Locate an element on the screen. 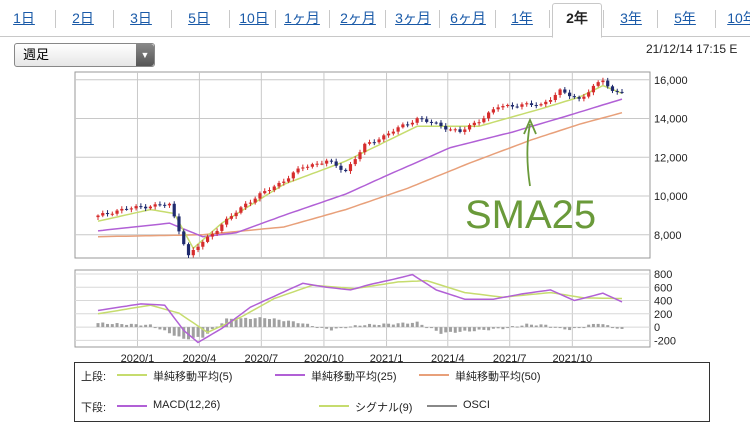 The height and width of the screenshot is (422, 750). chevron-down-icon: ▼ is located at coordinates (145, 55).